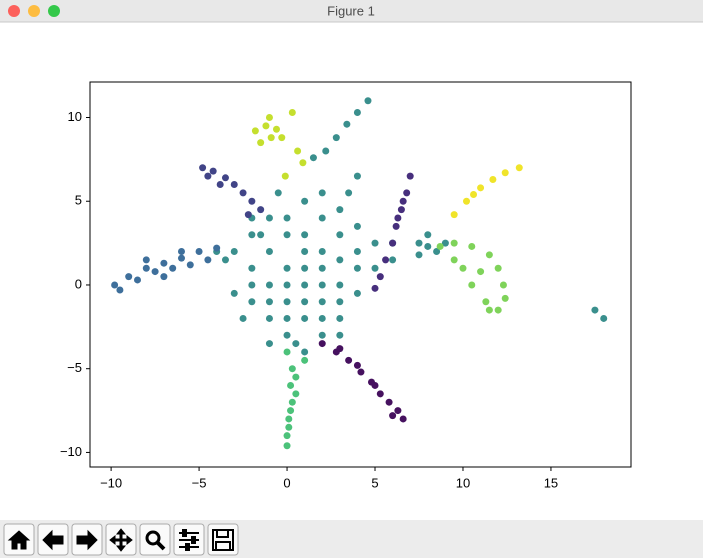 Image resolution: width=703 pixels, height=558 pixels. Describe the element at coordinates (14, 11) in the screenshot. I see `close-button` at that location.